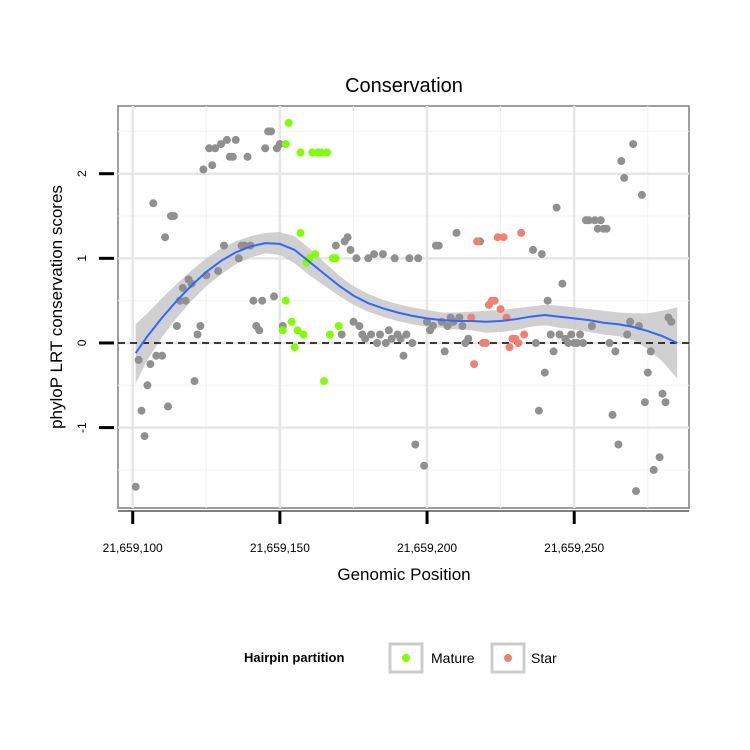  What do you see at coordinates (404, 86) in the screenshot?
I see `chart-title: Conservation` at bounding box center [404, 86].